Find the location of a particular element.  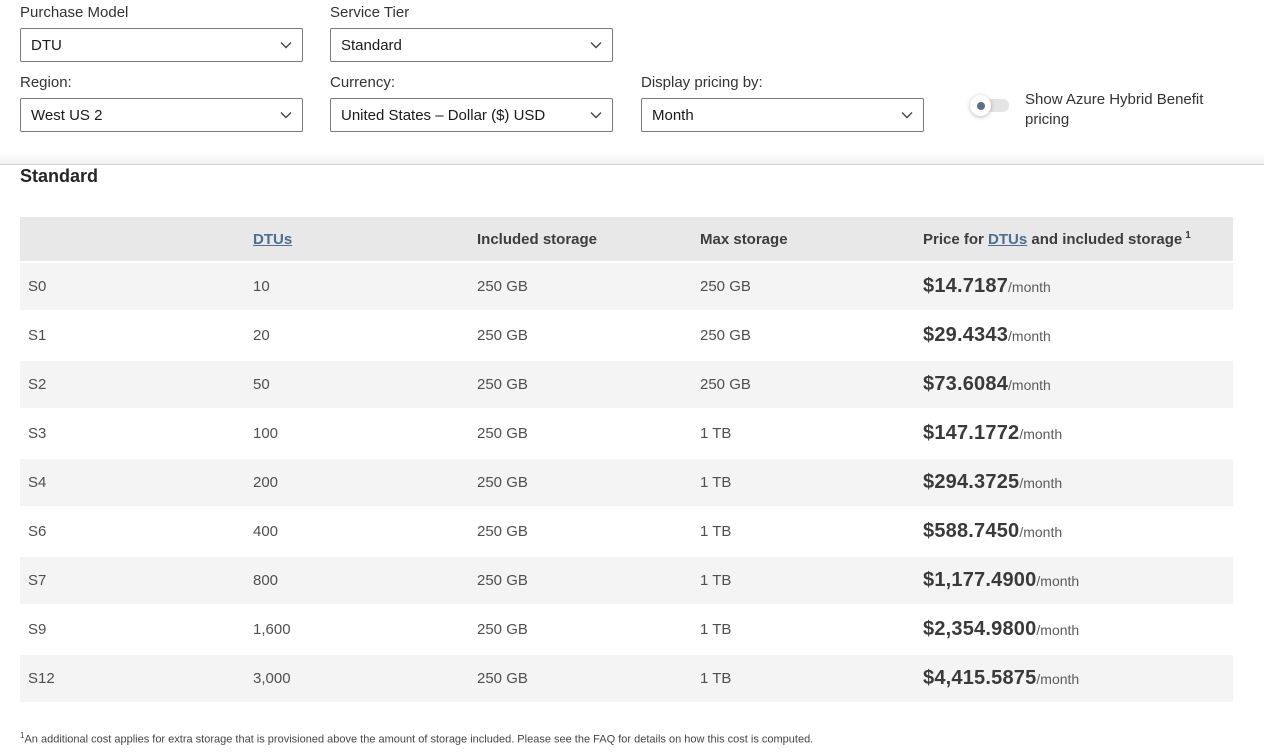

purchase-model-select: DTU is located at coordinates (161, 45).